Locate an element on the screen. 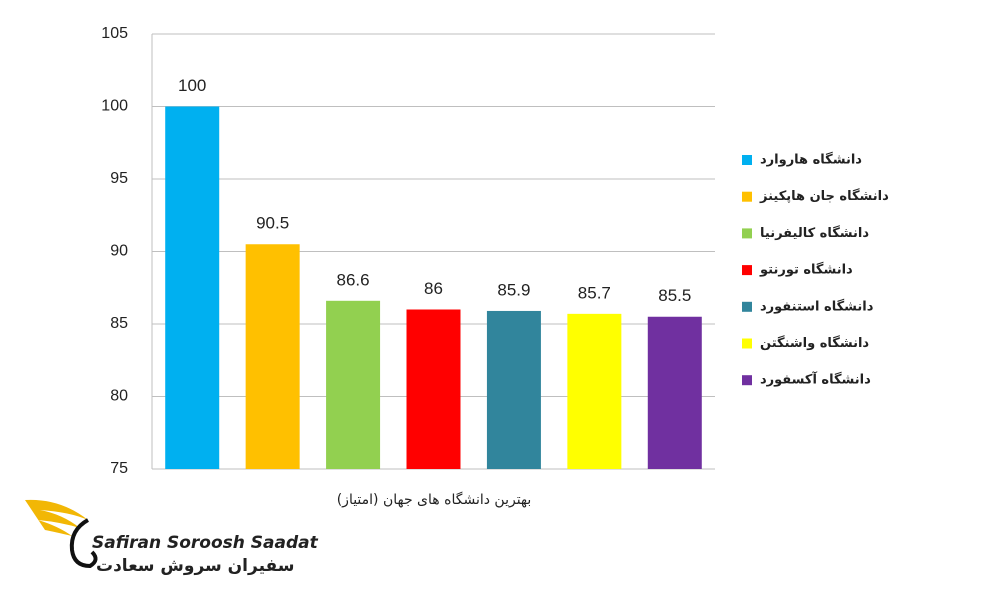 This screenshot has width=1000, height=600. y-tick-label: 85 is located at coordinates (119, 323).